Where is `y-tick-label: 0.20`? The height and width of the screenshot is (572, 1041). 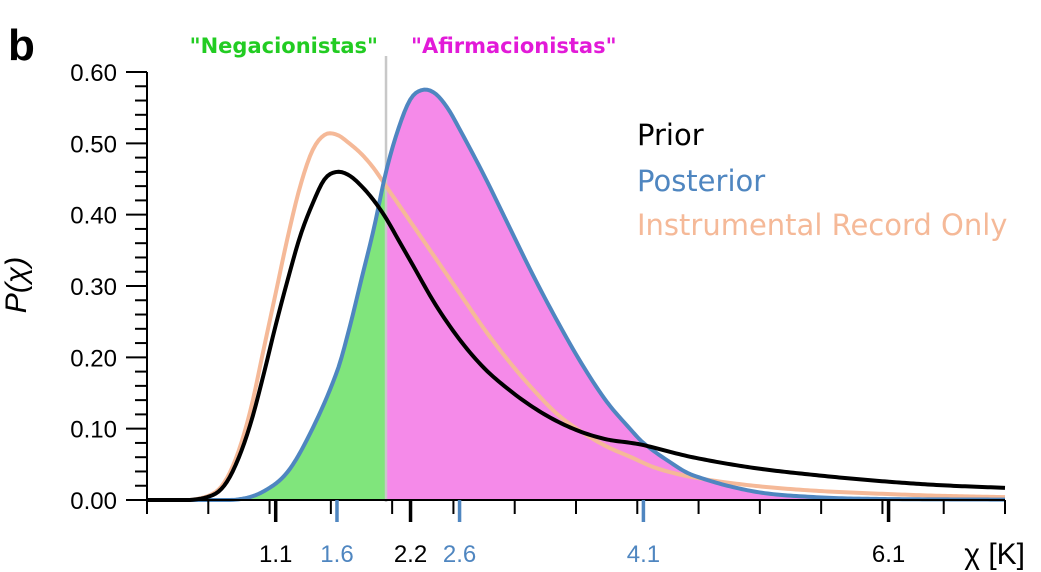 y-tick-label: 0.20 is located at coordinates (93, 358).